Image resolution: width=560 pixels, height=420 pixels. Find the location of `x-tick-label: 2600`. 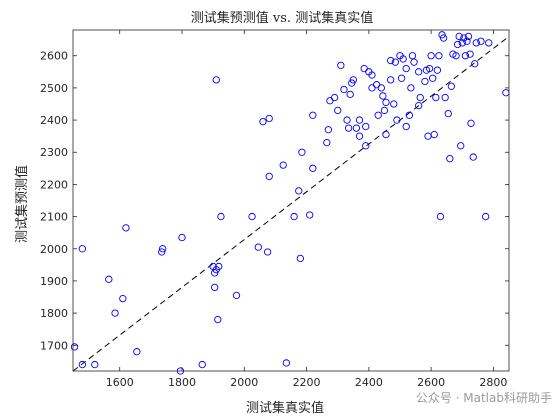

x-tick-label: 2600 is located at coordinates (431, 382).